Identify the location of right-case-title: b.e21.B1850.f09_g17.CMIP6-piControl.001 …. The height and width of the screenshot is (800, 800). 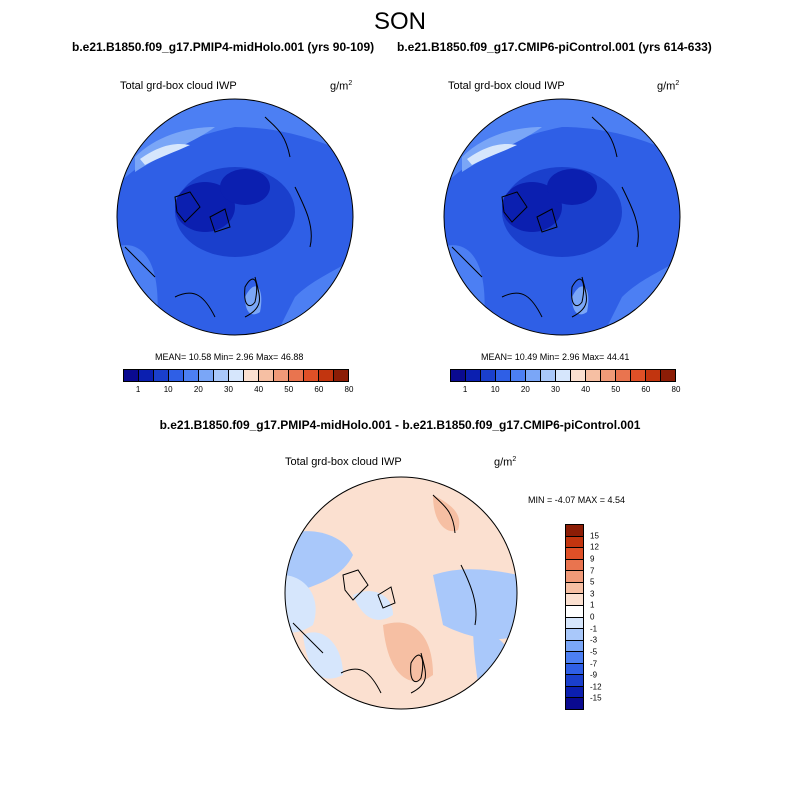
(554, 47).